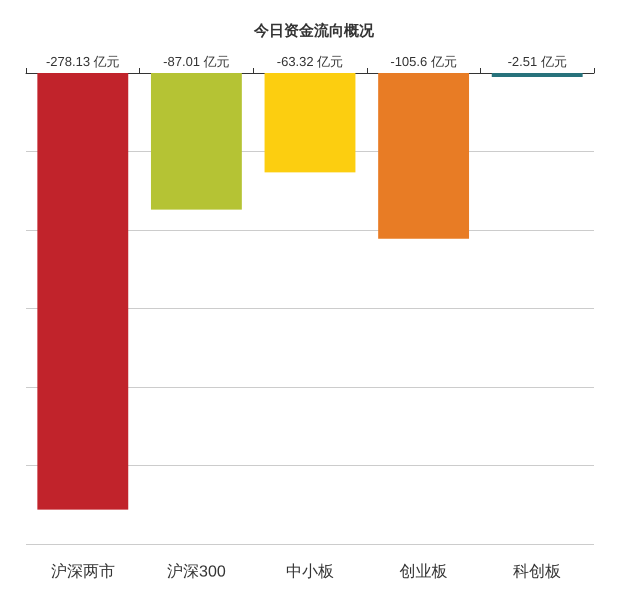 This screenshot has width=628, height=607. I want to click on data-label: -278.13 亿元, so click(83, 61).